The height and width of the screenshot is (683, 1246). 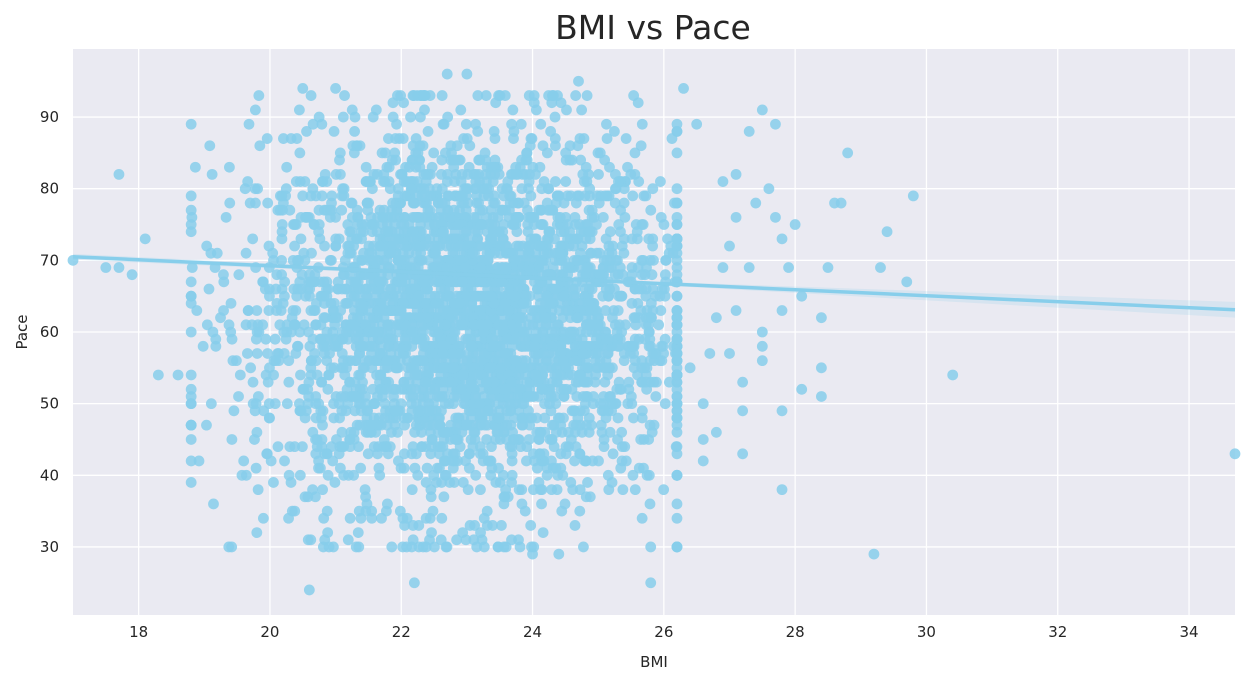 I want to click on y-tick-label: 40, so click(x=49, y=475).